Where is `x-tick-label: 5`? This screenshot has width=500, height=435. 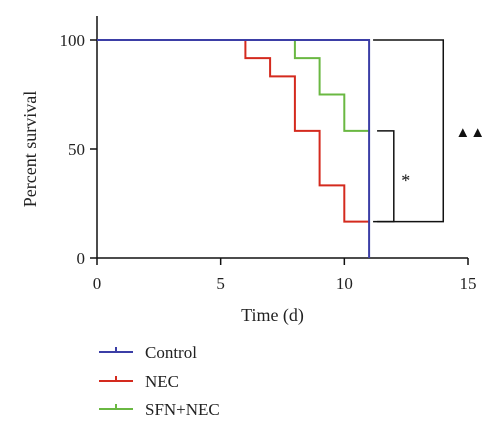
x-tick-label: 5 is located at coordinates (220, 283).